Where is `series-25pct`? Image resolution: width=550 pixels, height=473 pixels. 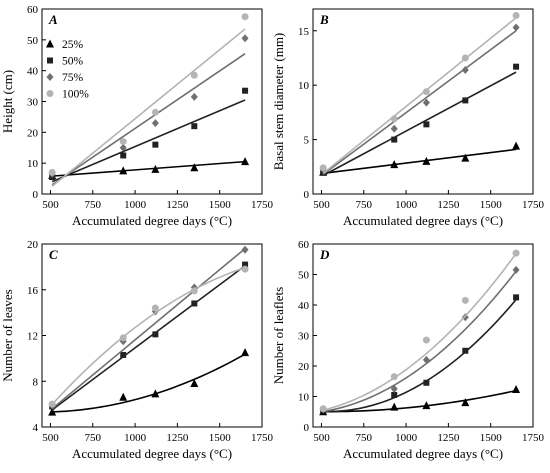
series-25pct is located at coordinates (149, 168).